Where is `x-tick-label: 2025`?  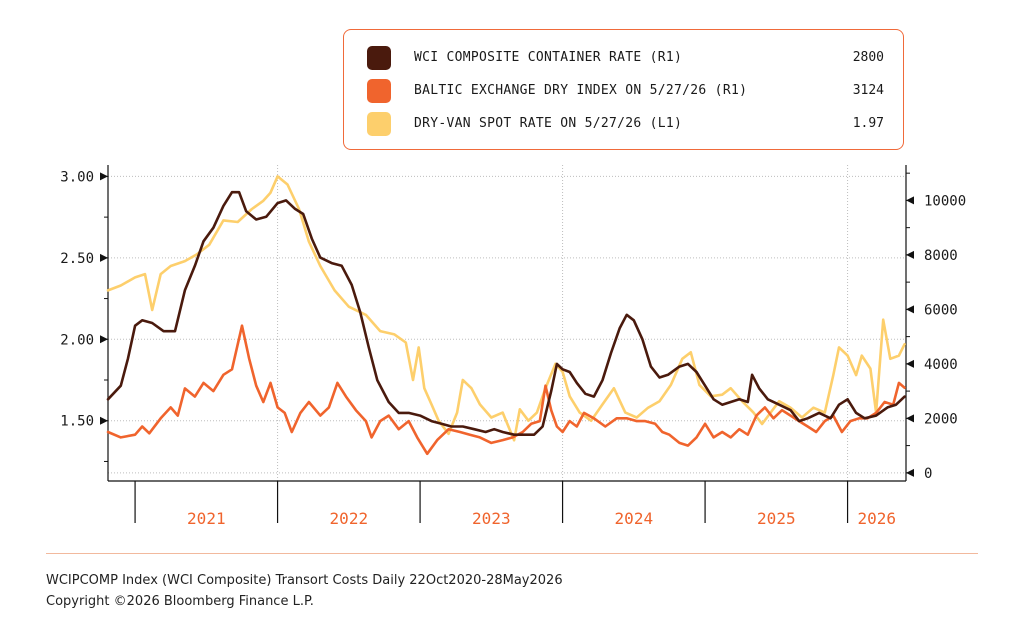 x-tick-label: 2025 is located at coordinates (776, 518).